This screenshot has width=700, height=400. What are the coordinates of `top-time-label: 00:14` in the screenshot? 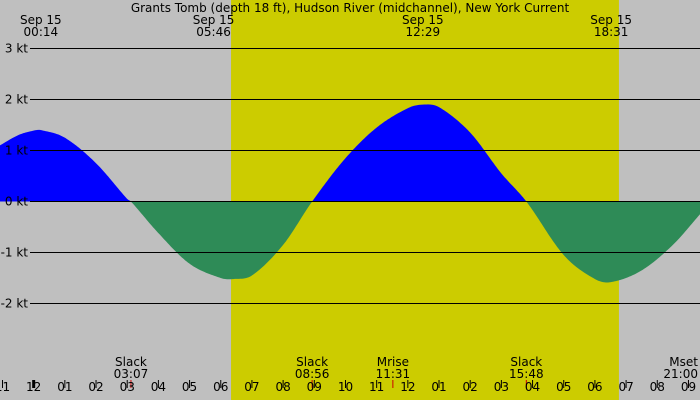 It's located at (41, 32).